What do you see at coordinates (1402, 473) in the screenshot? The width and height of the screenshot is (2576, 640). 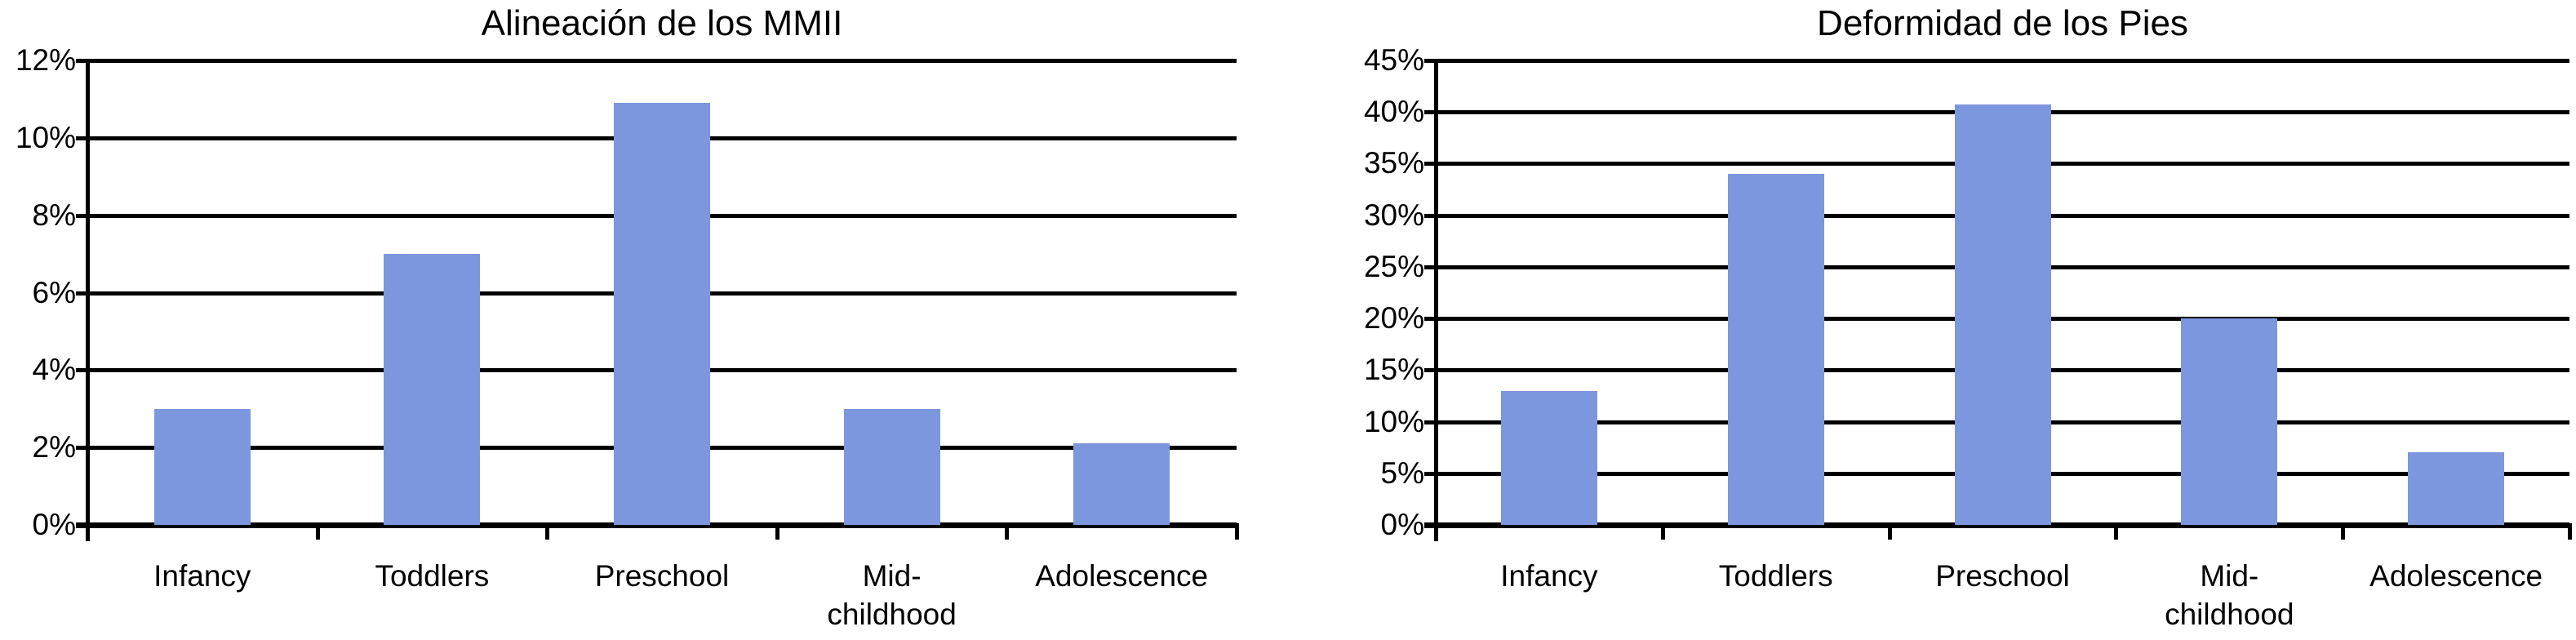 I see `y-tick-label: 5%` at bounding box center [1402, 473].